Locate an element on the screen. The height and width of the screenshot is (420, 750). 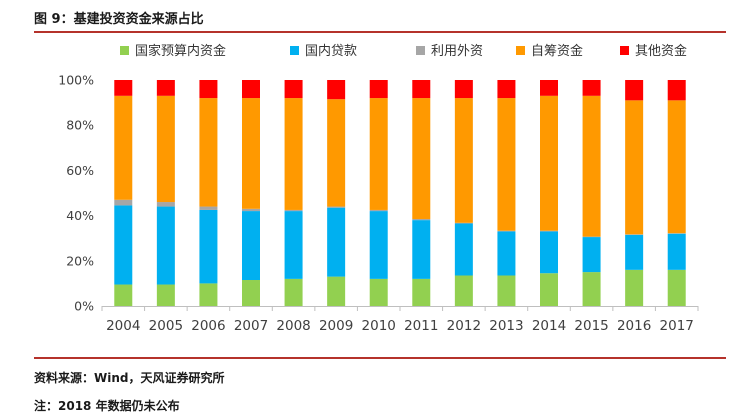
bar-2010-loan is located at coordinates (378, 245).